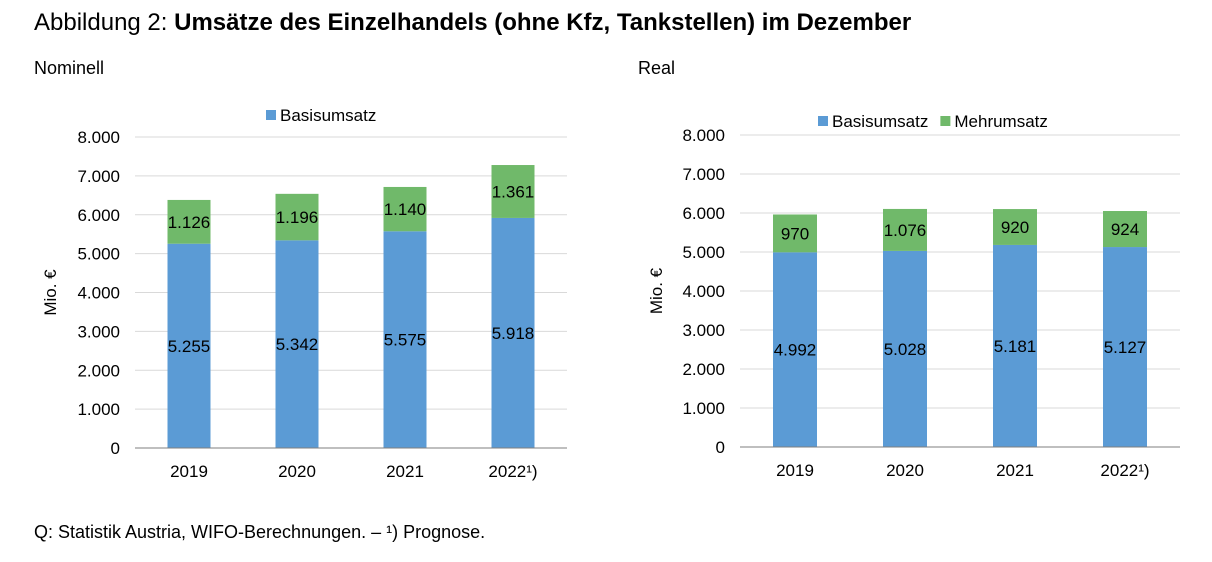 This screenshot has width=1212, height=562. What do you see at coordinates (98, 254) in the screenshot?
I see `y-tick-label-nominell: 5.000` at bounding box center [98, 254].